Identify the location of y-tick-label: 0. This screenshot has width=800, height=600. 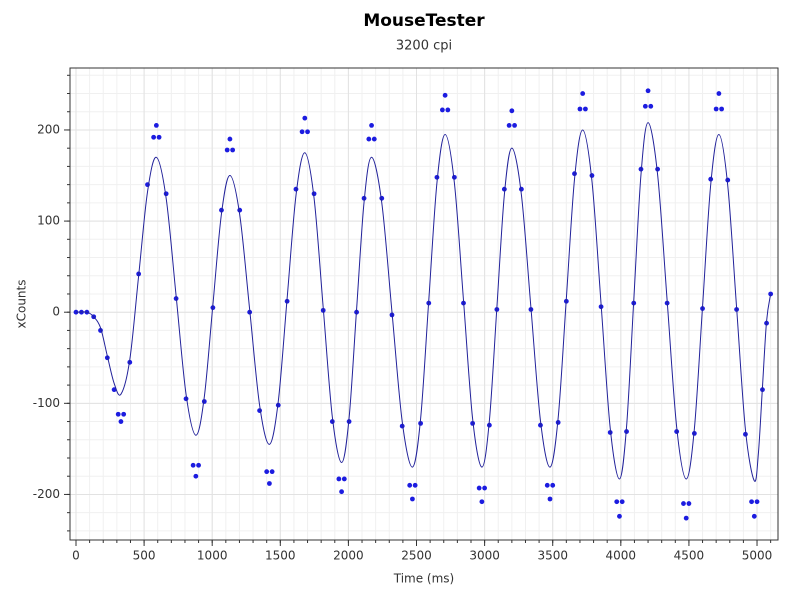
(56, 312).